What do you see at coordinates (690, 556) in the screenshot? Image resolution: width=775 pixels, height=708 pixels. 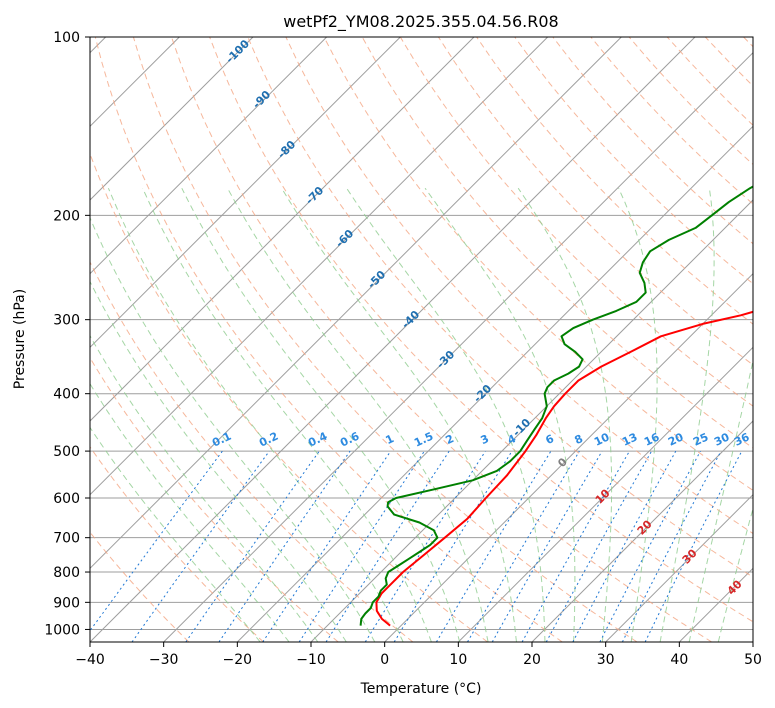 I see `moist-adiabat-label: 30` at bounding box center [690, 556].